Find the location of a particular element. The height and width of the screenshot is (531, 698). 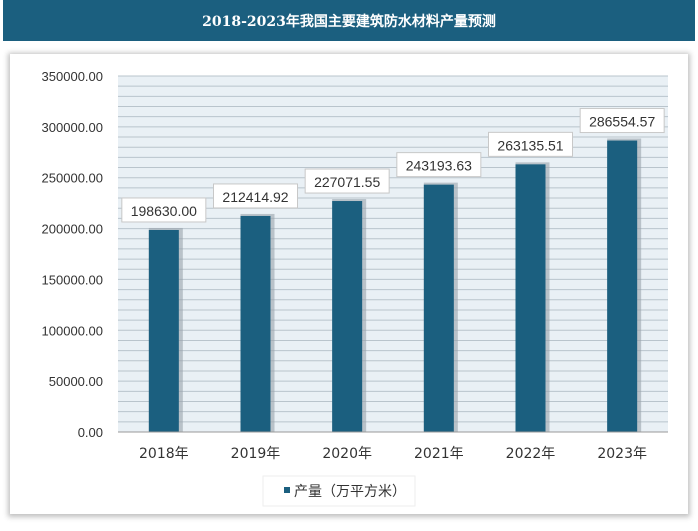

data-label: 286554.57 is located at coordinates (622, 122).